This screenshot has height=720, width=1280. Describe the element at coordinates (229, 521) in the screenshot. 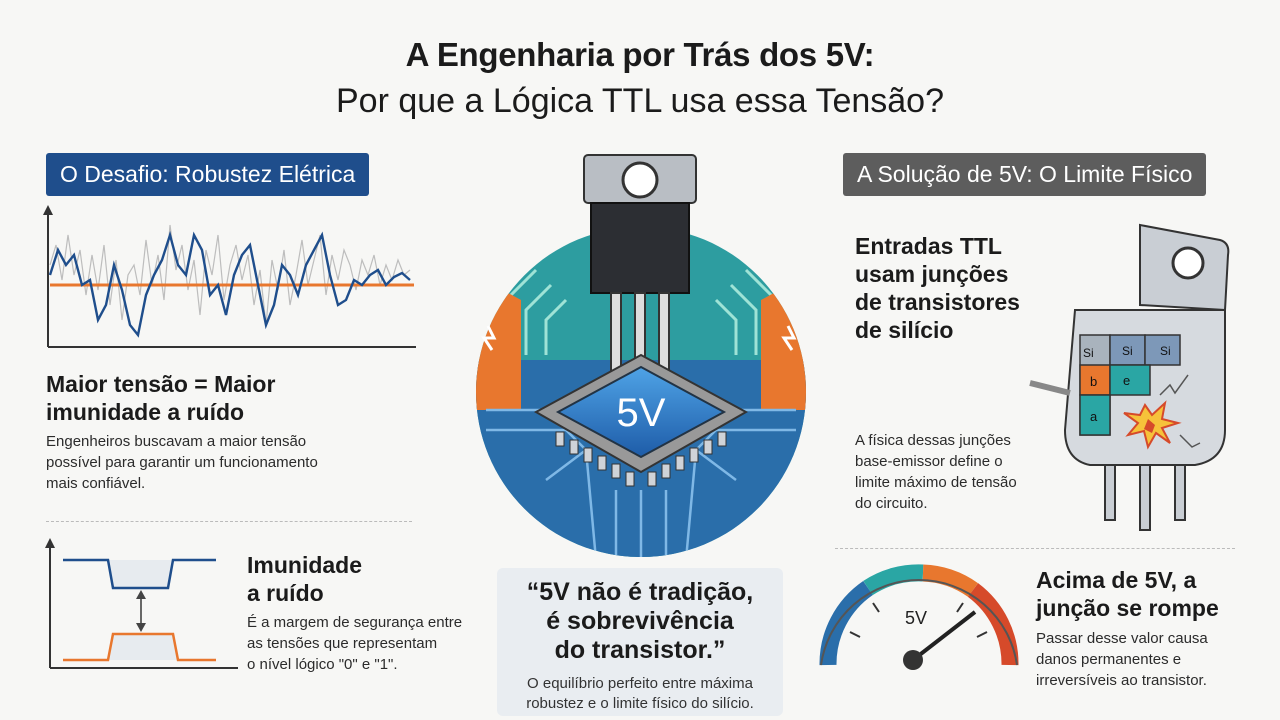

I see `divider` at that location.